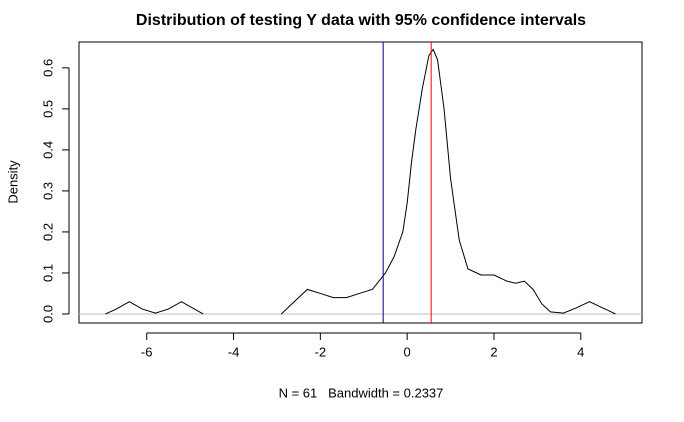  I want to click on y-tick-label: 0.3, so click(47, 191).